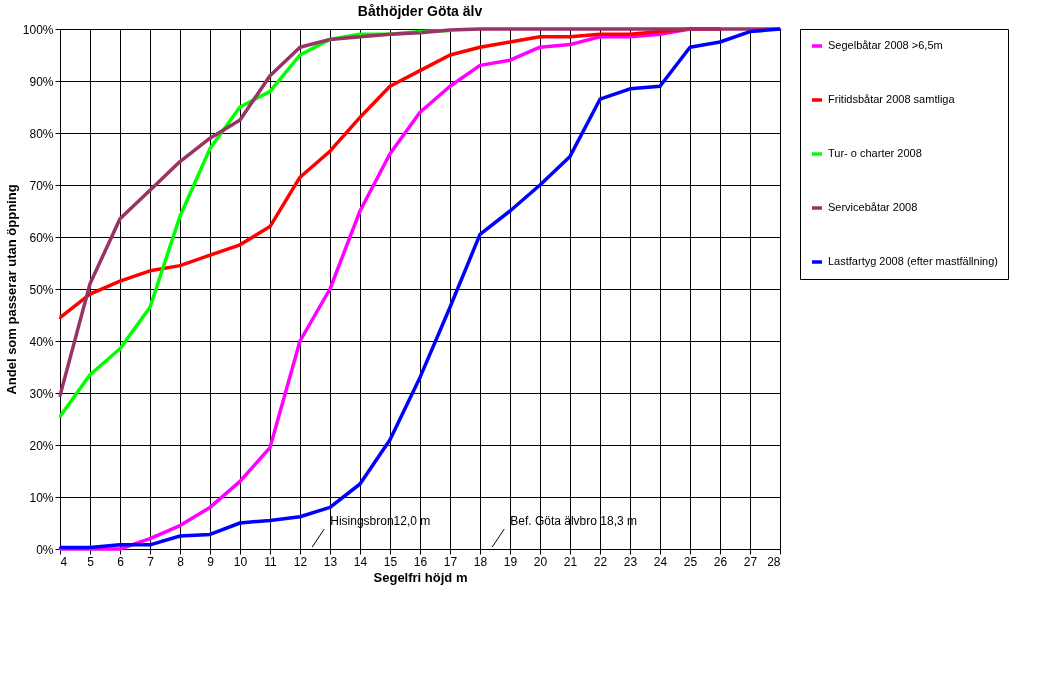 This screenshot has width=1048, height=694. I want to click on y-tick-label: 80%, so click(41, 133).